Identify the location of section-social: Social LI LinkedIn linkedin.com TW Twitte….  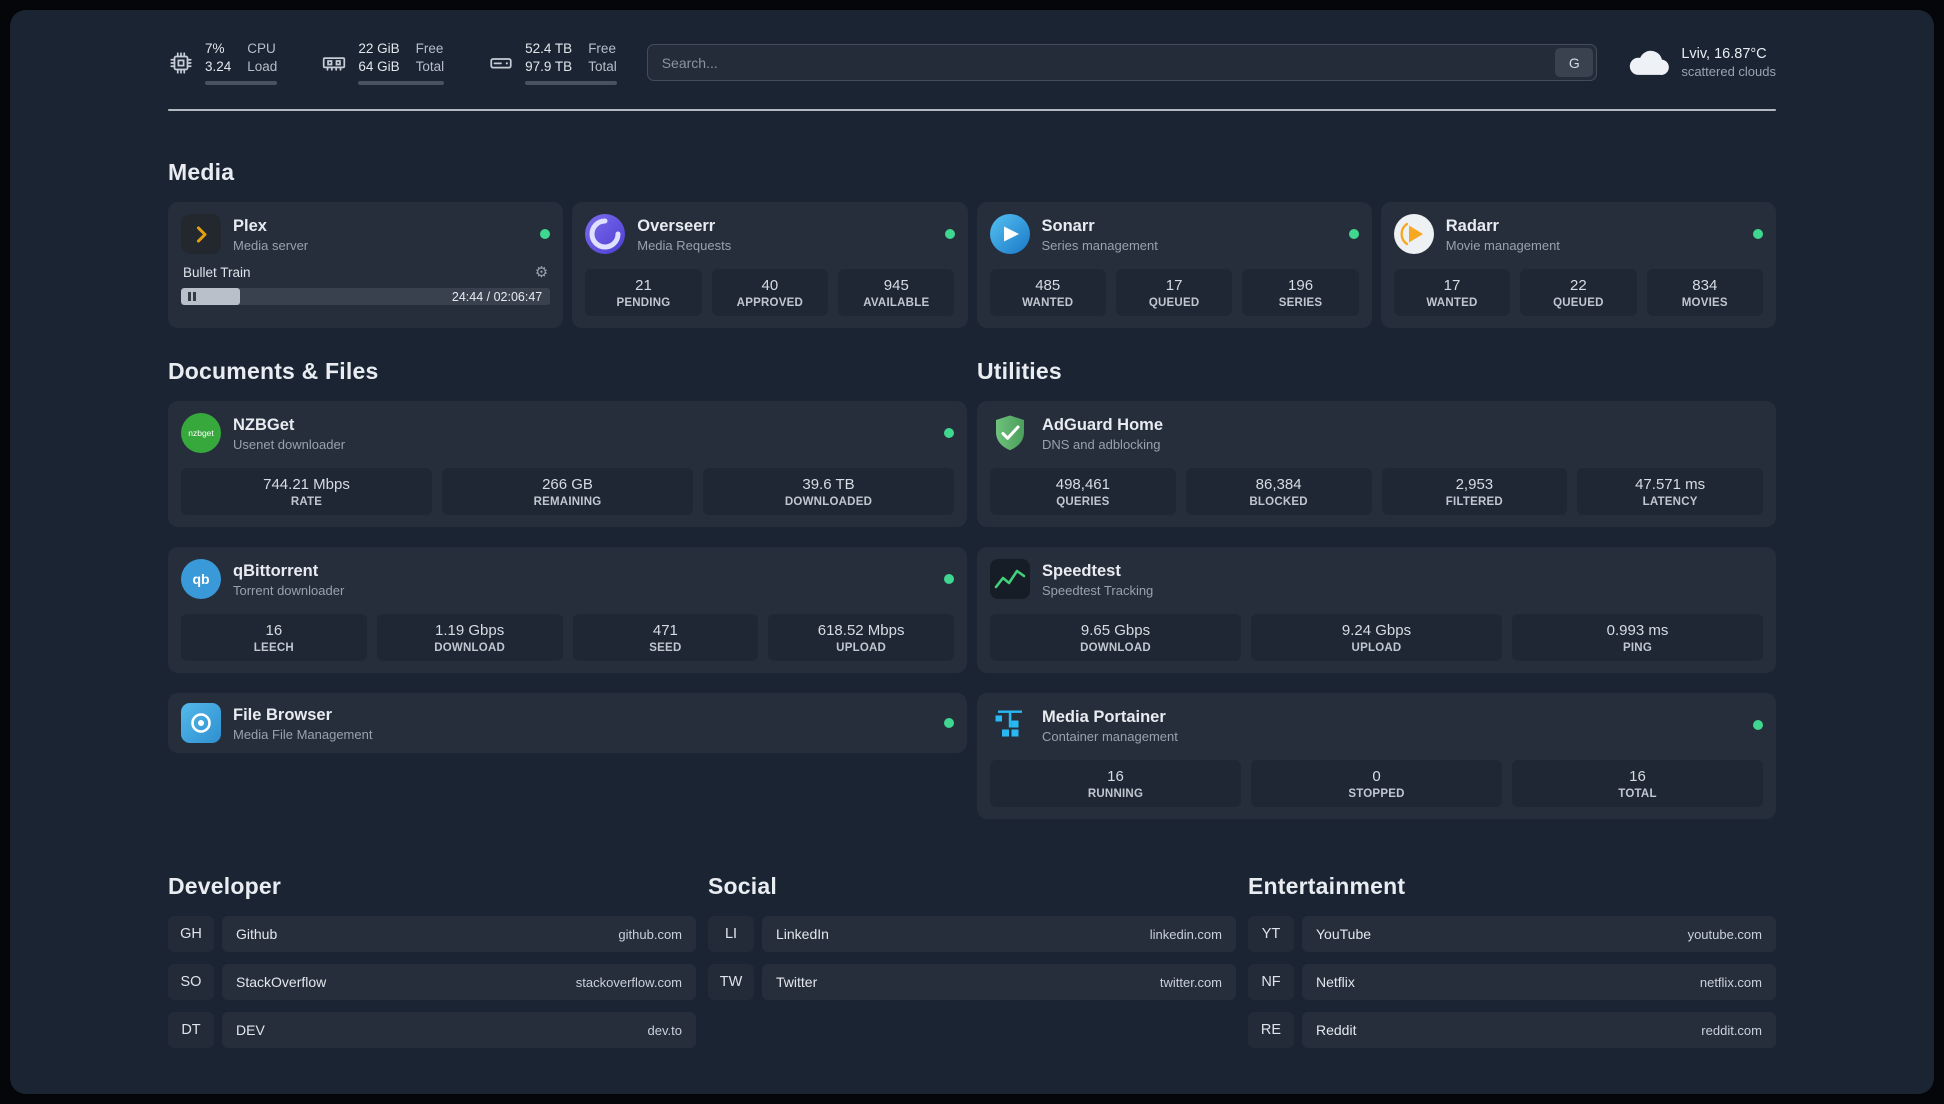
(972, 942).